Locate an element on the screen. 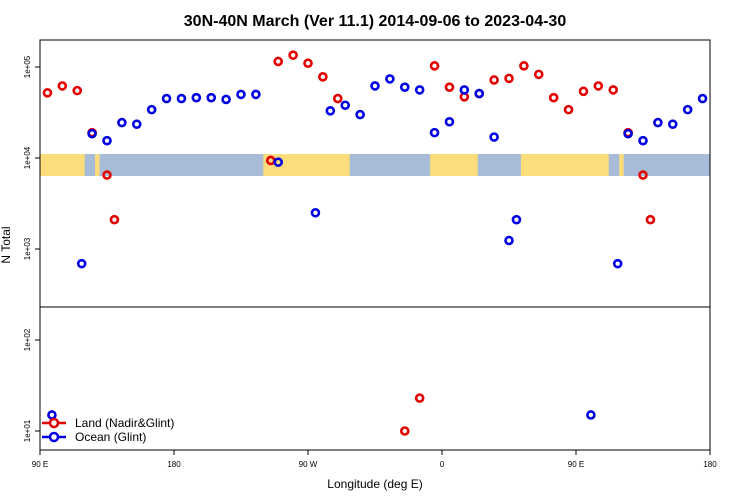 This screenshot has width=750, height=500. map-band is located at coordinates (375, 165).